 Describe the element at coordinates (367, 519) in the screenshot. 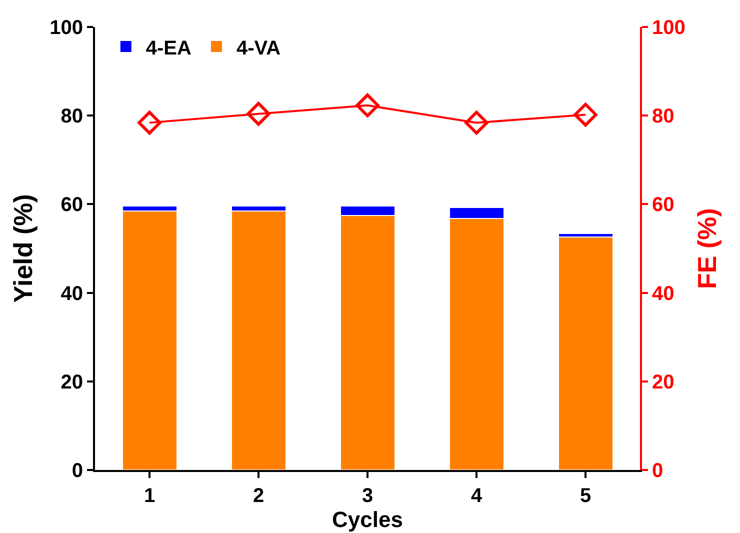

I see `x-axis-title: Cycles` at that location.